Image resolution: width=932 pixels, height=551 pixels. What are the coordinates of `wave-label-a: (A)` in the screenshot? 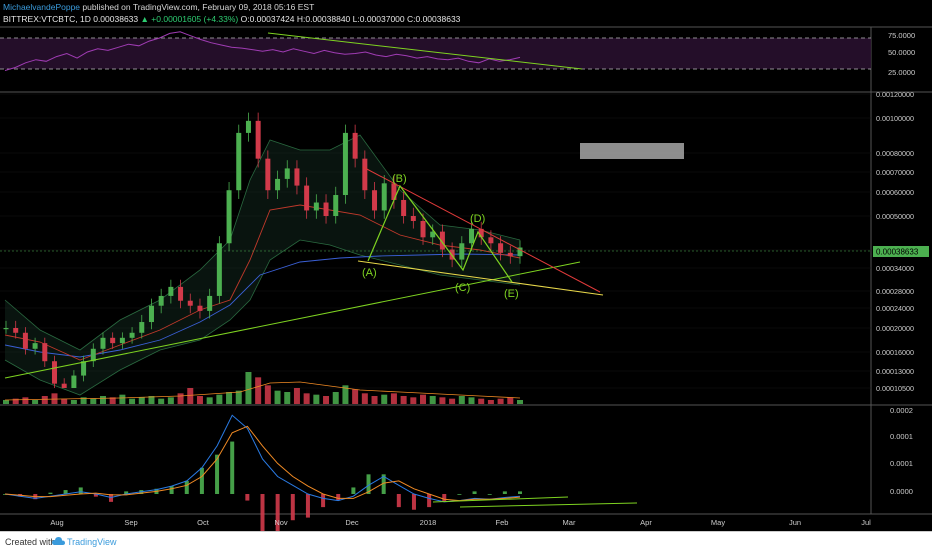 It's located at (369, 273).